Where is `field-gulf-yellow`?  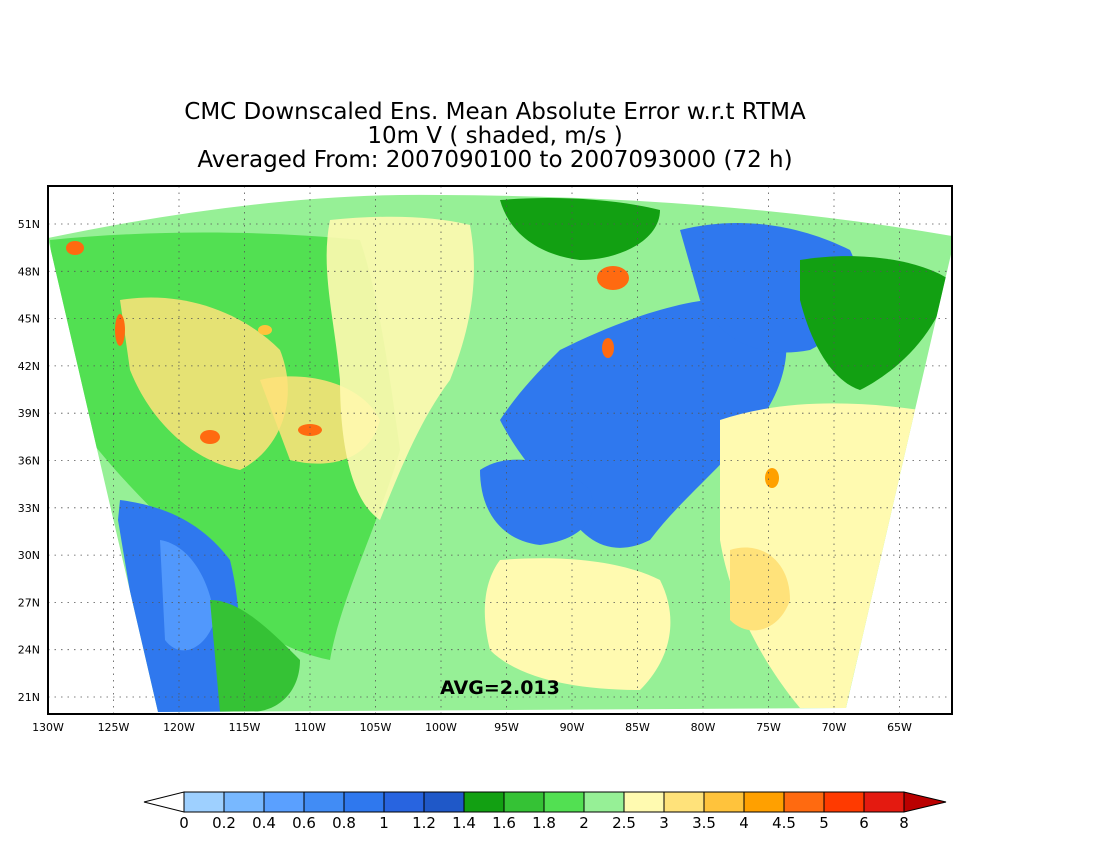
field-gulf-yellow is located at coordinates (577, 624).